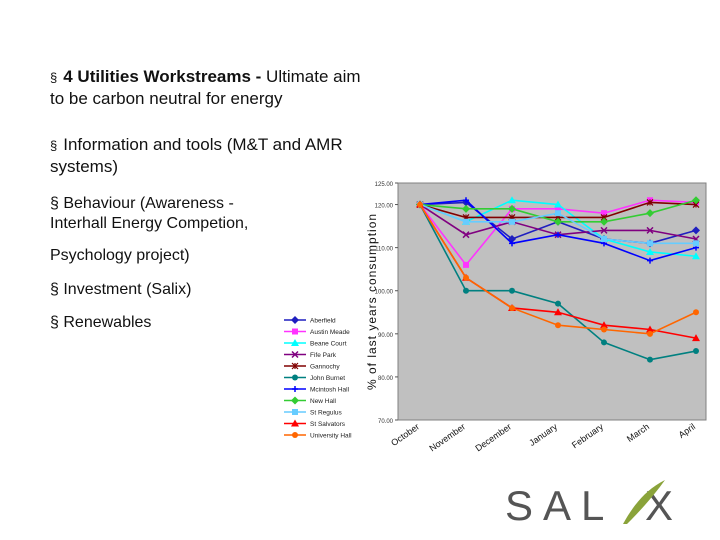 This screenshot has width=720, height=540. I want to click on y-axis-label: % of last years consumption, so click(372, 301).